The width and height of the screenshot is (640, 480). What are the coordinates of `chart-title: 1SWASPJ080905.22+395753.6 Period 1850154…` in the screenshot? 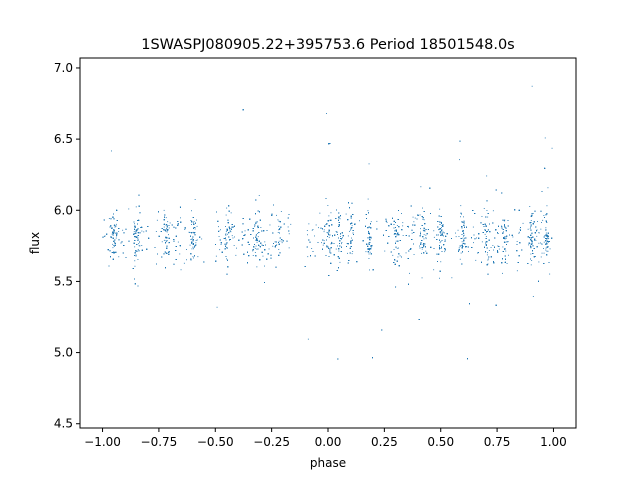 It's located at (328, 45).